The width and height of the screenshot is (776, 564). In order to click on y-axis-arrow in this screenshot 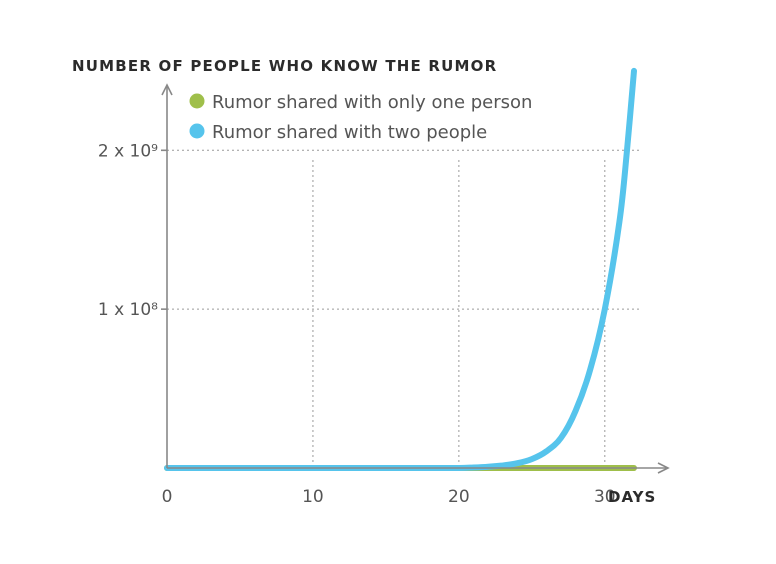, I will do `click(167, 89)`.